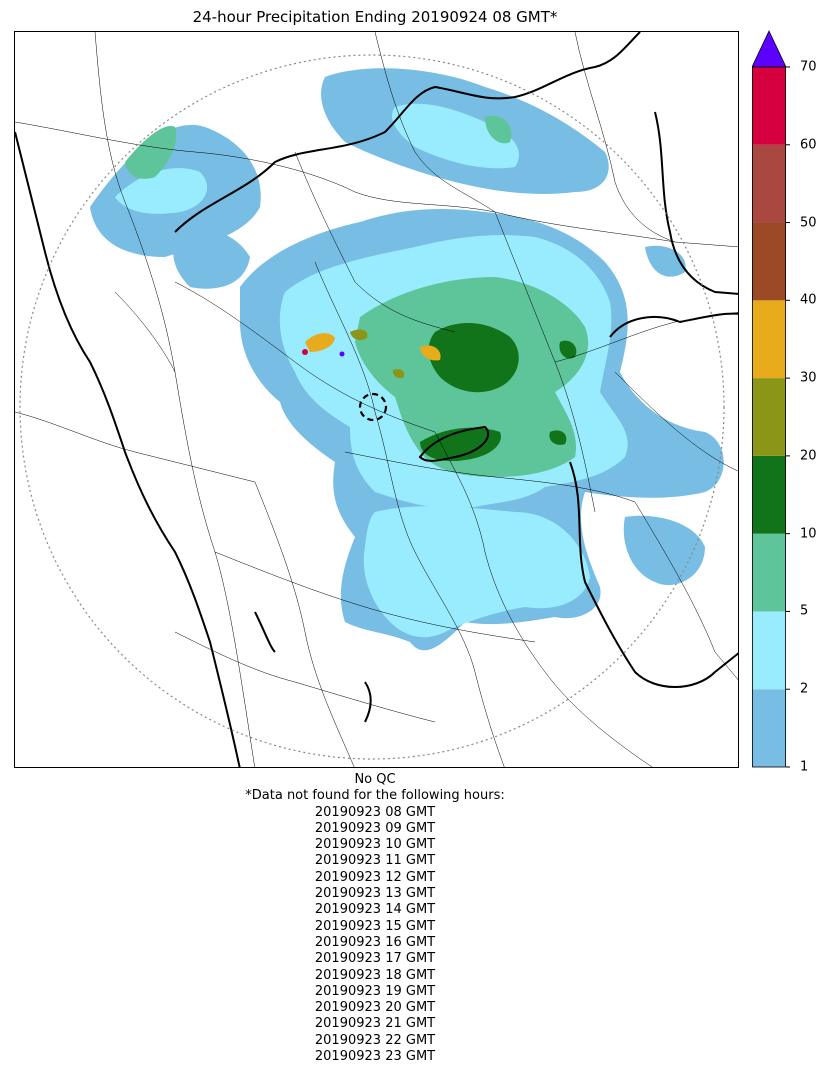  I want to click on missing-hour-item: 20190923 23 GMT, so click(375, 1057).